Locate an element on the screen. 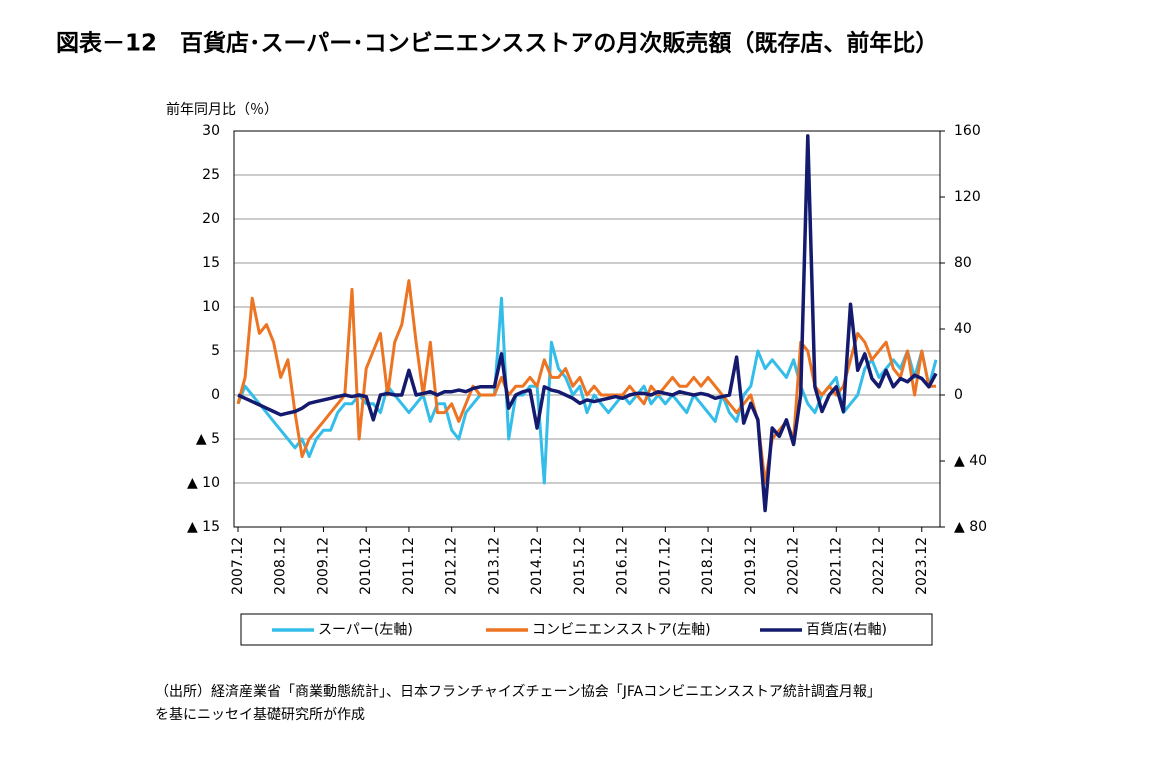  x-tick-label: 2021.12 is located at coordinates (836, 566).